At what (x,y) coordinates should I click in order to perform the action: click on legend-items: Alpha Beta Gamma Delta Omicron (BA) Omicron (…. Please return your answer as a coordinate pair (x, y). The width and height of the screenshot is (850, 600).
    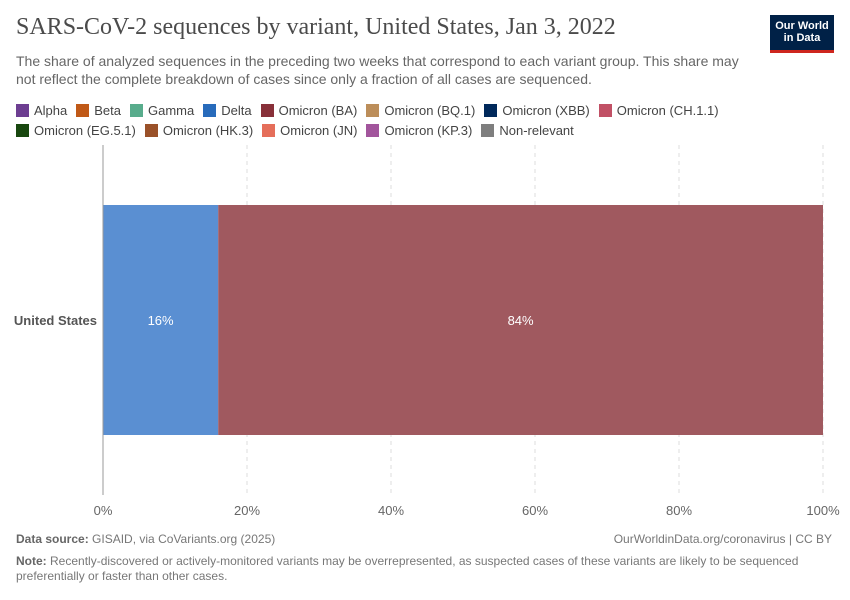
    Looking at the image, I should click on (426, 120).